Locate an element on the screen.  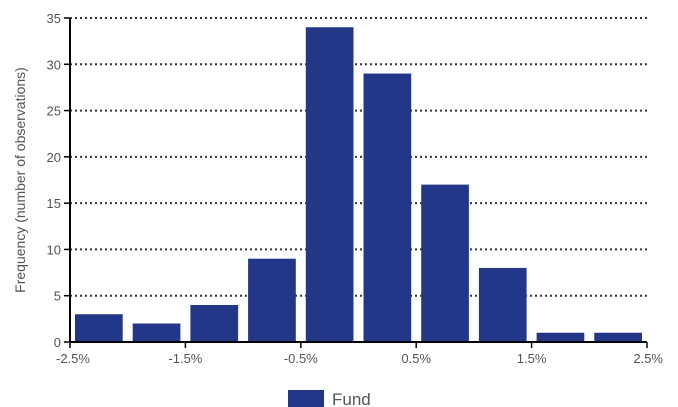
x-tick-label-5: 2.5% is located at coordinates (648, 358).